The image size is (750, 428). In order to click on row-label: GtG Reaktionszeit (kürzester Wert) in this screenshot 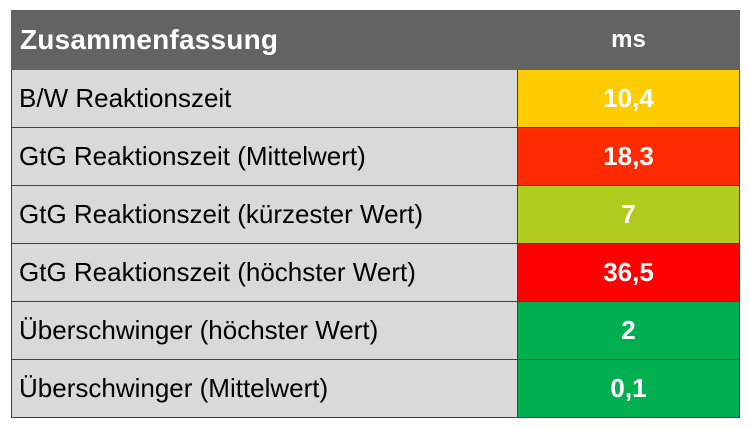, I will do `click(264, 214)`.